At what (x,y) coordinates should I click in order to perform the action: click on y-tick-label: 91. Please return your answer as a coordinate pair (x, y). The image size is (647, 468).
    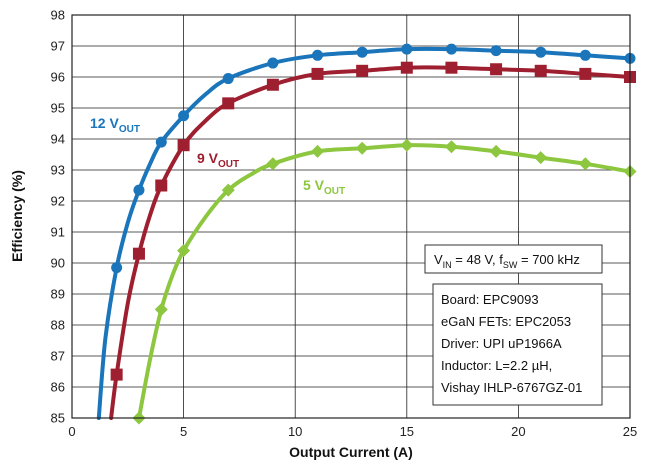
    Looking at the image, I should click on (58, 232).